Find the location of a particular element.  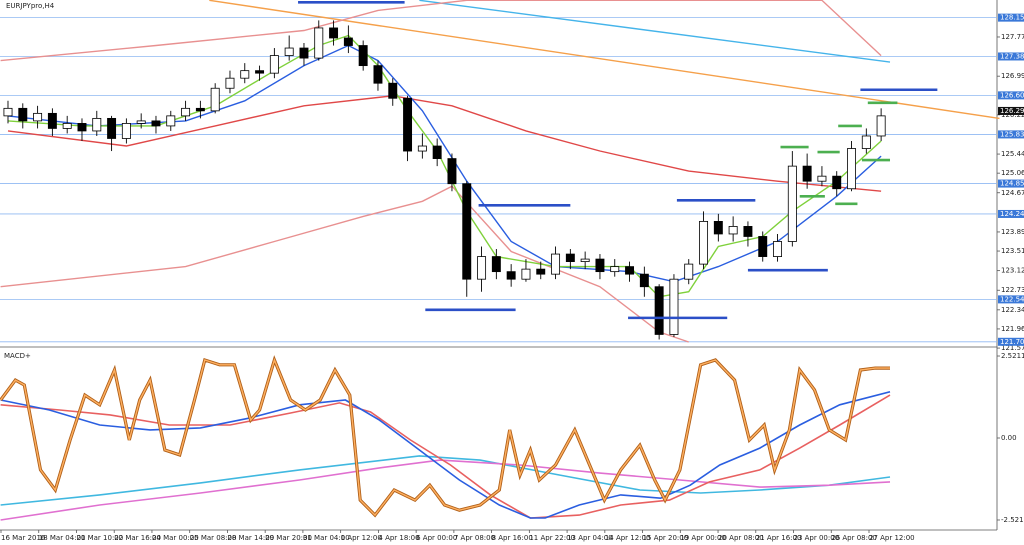

x-tick-label: 11 Apr 22:00 is located at coordinates (552, 538).